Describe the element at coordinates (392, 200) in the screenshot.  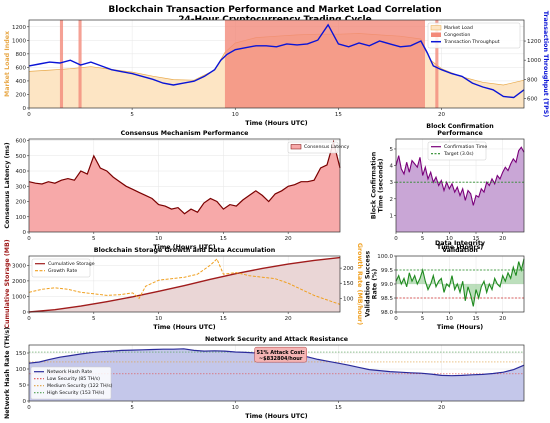
I see `y-tick-label: 2` at that location.